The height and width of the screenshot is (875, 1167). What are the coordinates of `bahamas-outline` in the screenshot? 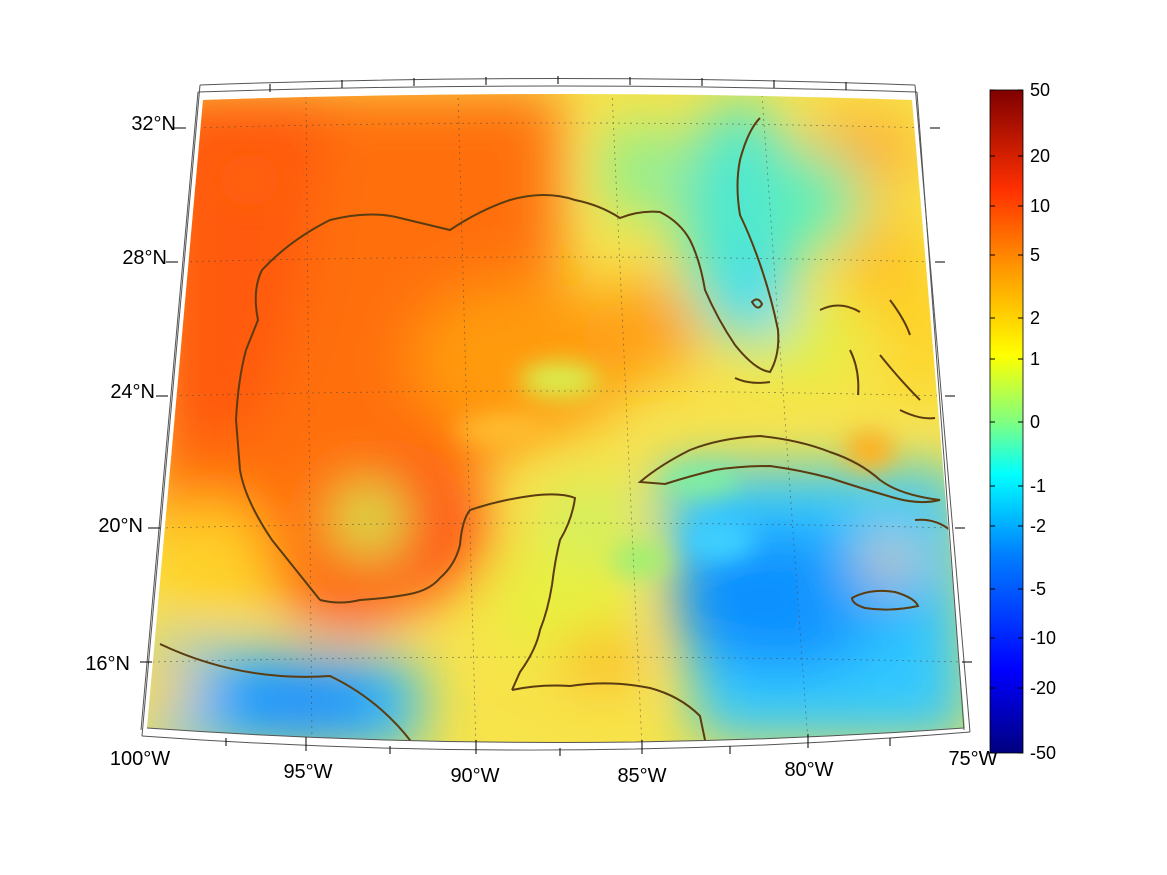 It's located at (877, 359).